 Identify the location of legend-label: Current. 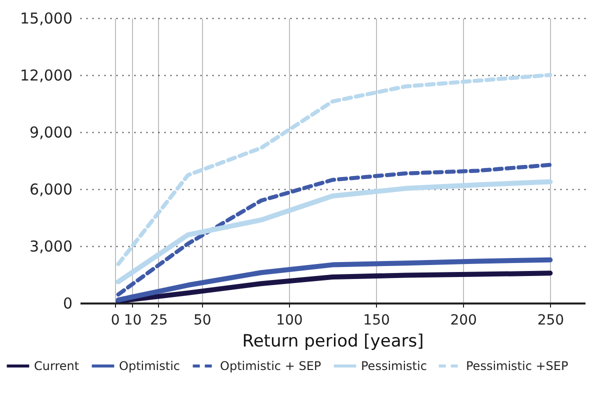
(57, 366).